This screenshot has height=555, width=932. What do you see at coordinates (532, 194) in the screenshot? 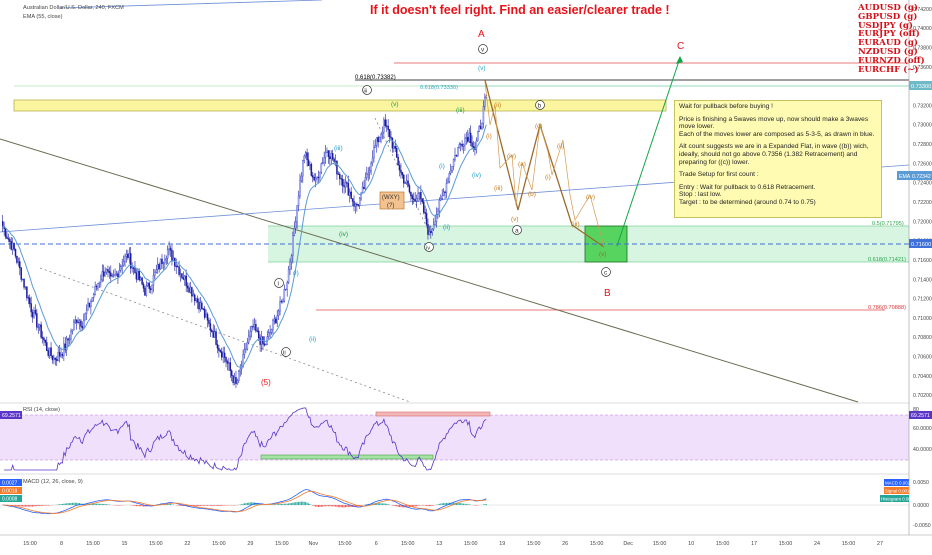
I see `o-b: (b)` at bounding box center [532, 194].